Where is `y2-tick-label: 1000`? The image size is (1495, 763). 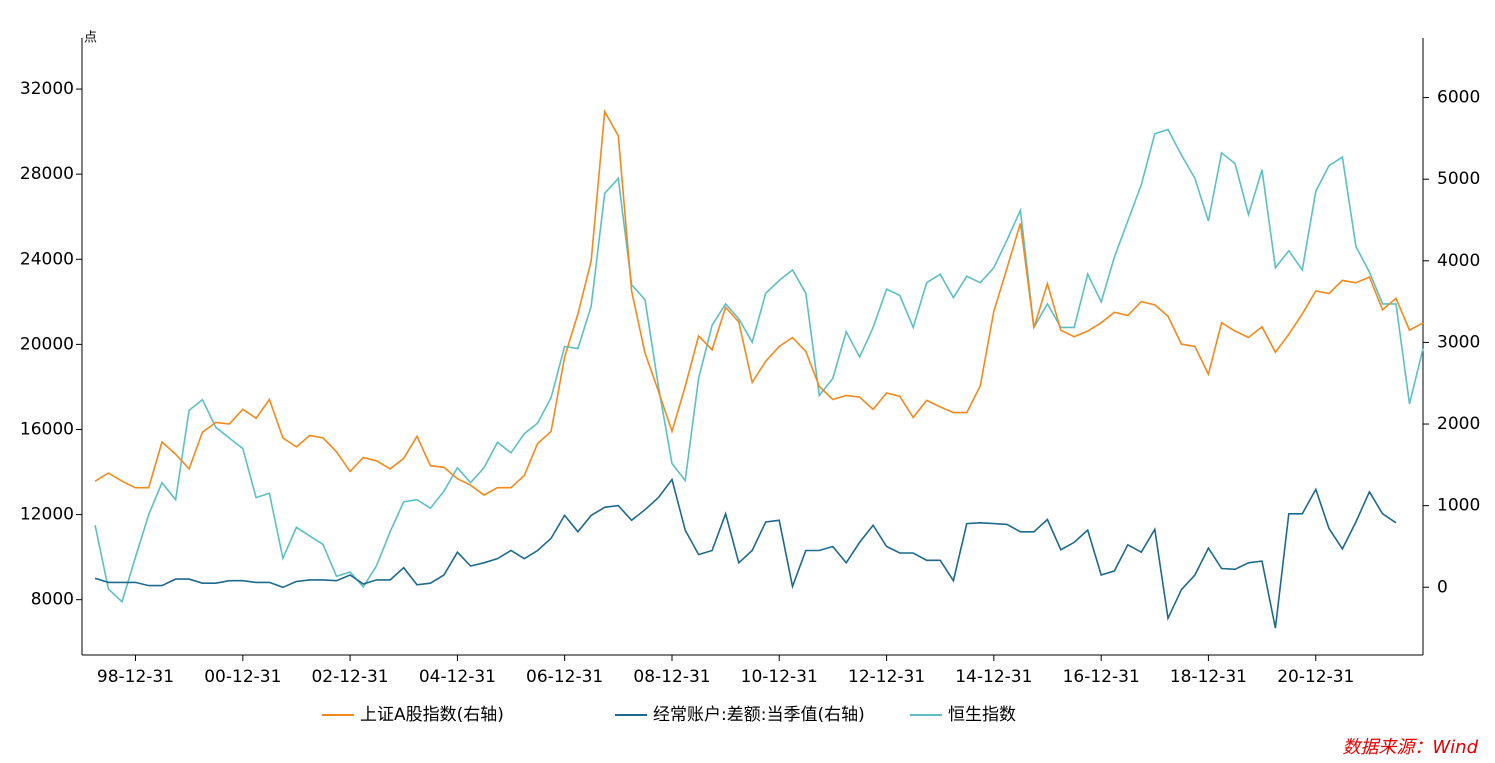
y2-tick-label: 1000 is located at coordinates (1458, 506).